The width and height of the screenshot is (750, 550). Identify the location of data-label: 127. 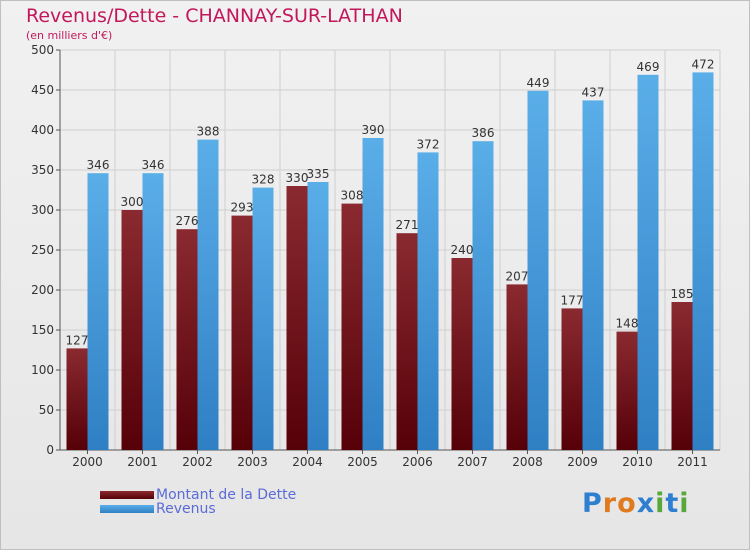
(77, 340).